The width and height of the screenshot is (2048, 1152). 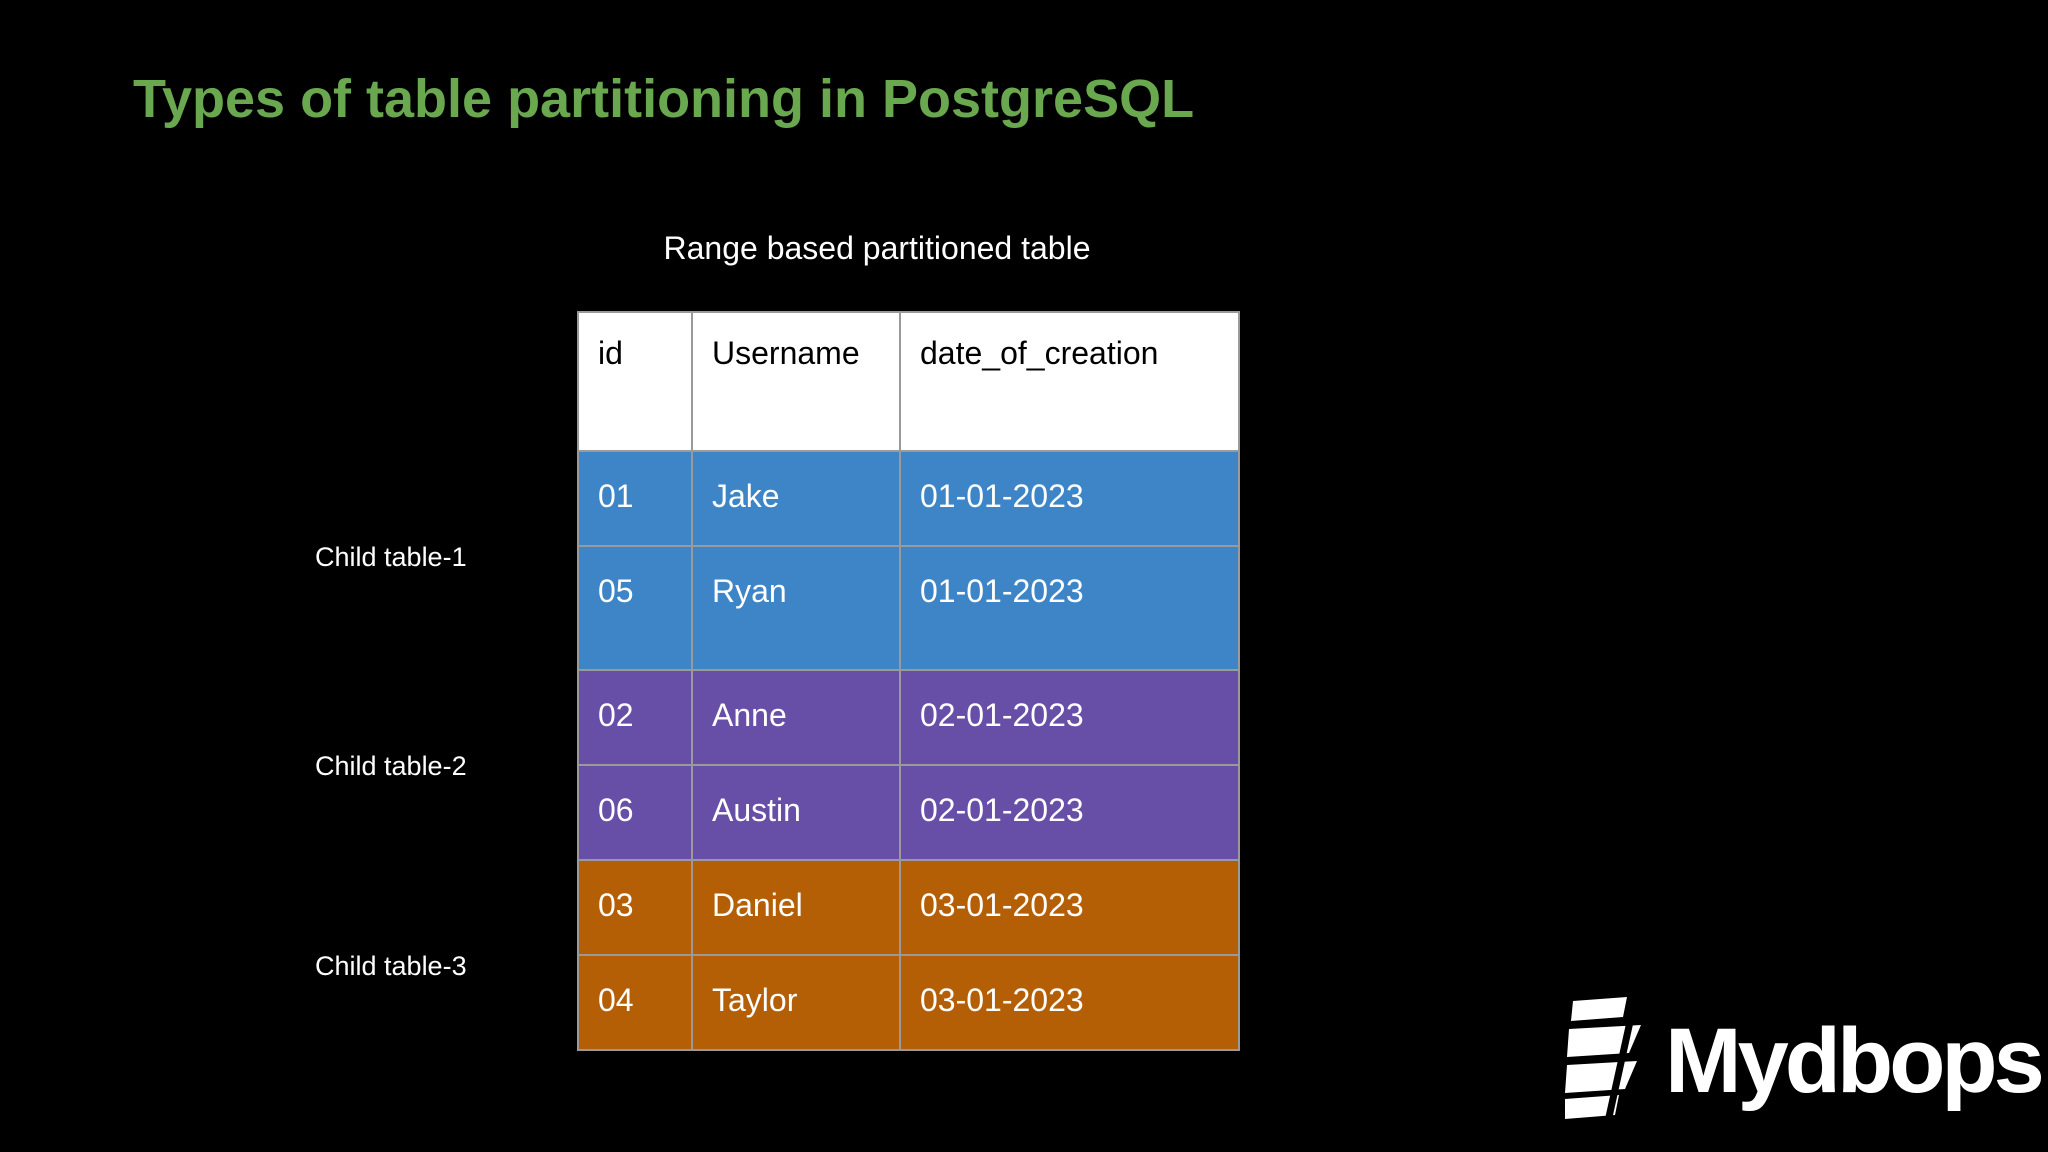 I want to click on table-row: 01 Jake 01-01-2023, so click(x=908, y=498).